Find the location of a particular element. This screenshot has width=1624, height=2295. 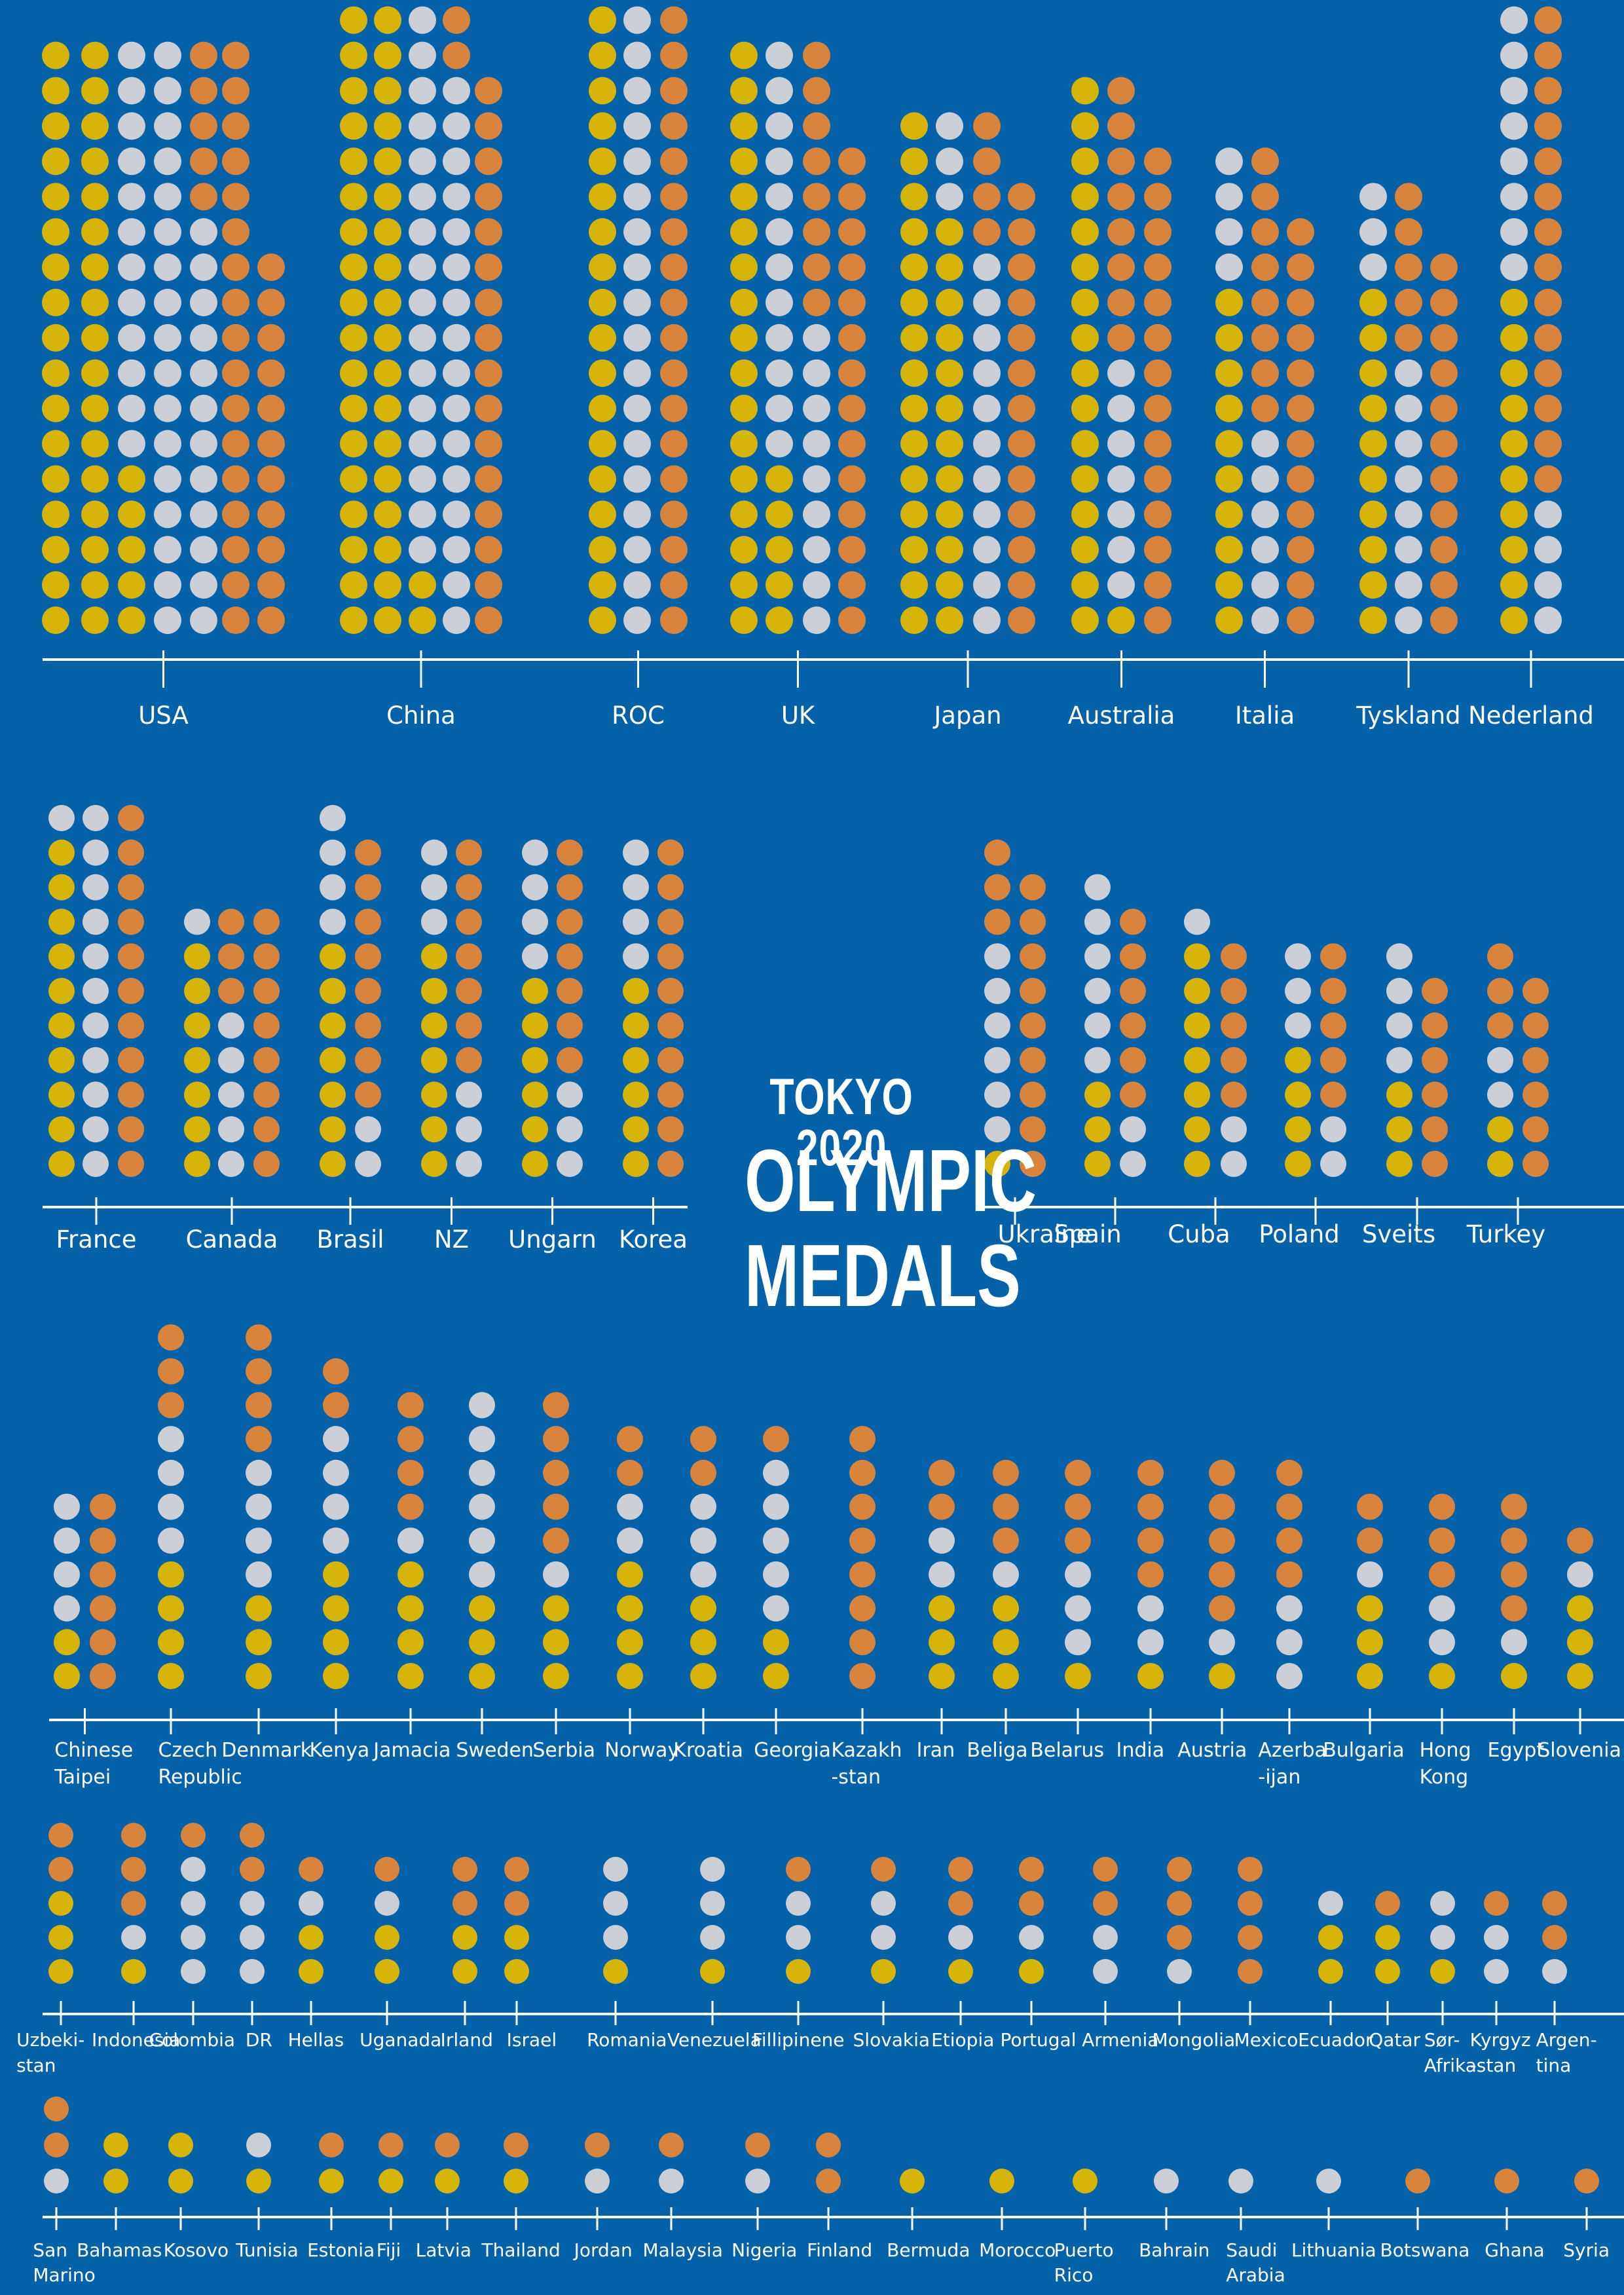

country-finland: Finland is located at coordinates (839, 2197).